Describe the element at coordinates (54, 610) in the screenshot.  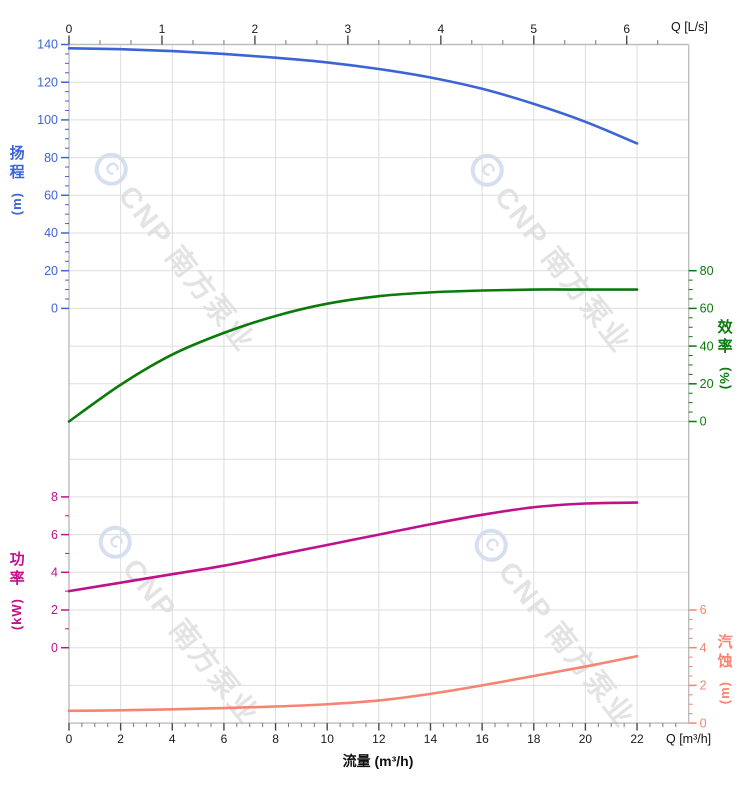
I see `power-axis-tick-label: 2` at that location.